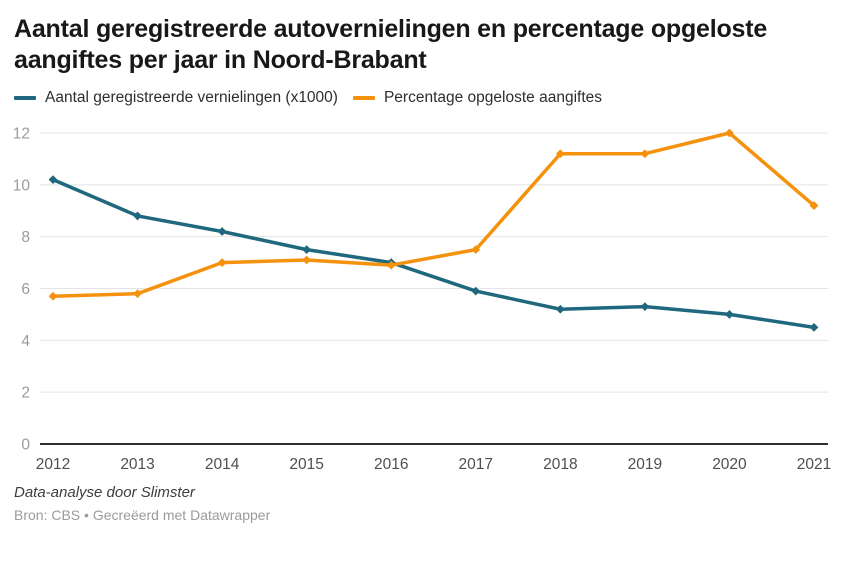 Image resolution: width=849 pixels, height=575 pixels. I want to click on y-tick-label-2: 2, so click(25, 393).